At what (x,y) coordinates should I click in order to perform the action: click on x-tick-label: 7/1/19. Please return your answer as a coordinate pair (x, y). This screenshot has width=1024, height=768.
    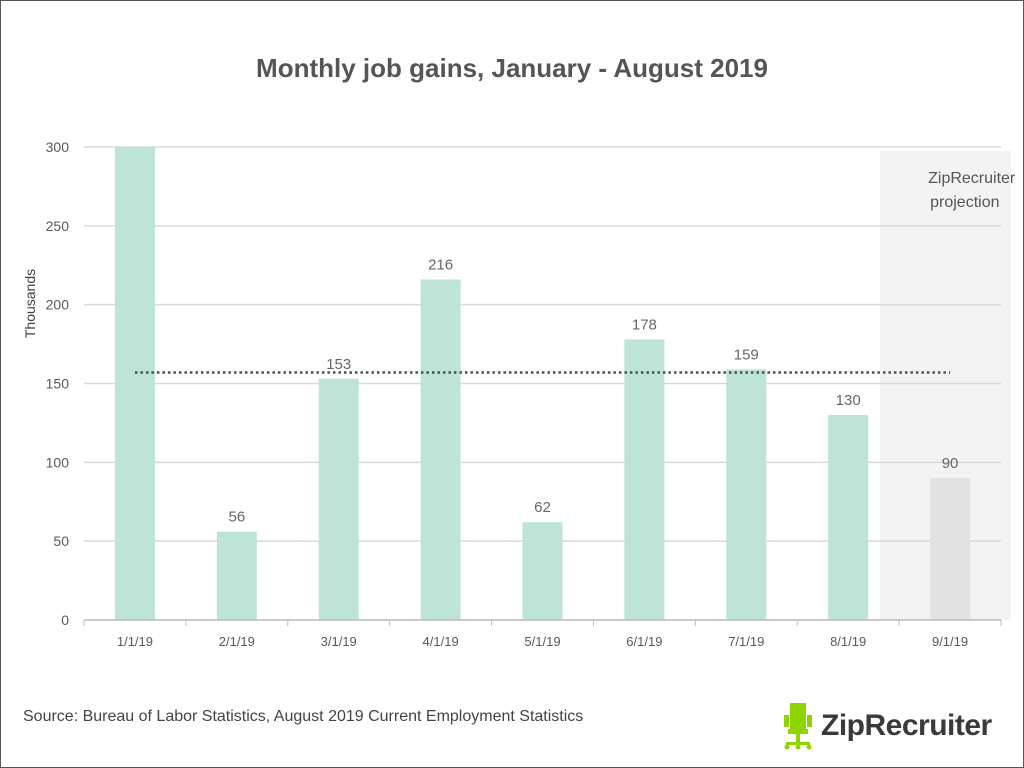
    Looking at the image, I should click on (746, 641).